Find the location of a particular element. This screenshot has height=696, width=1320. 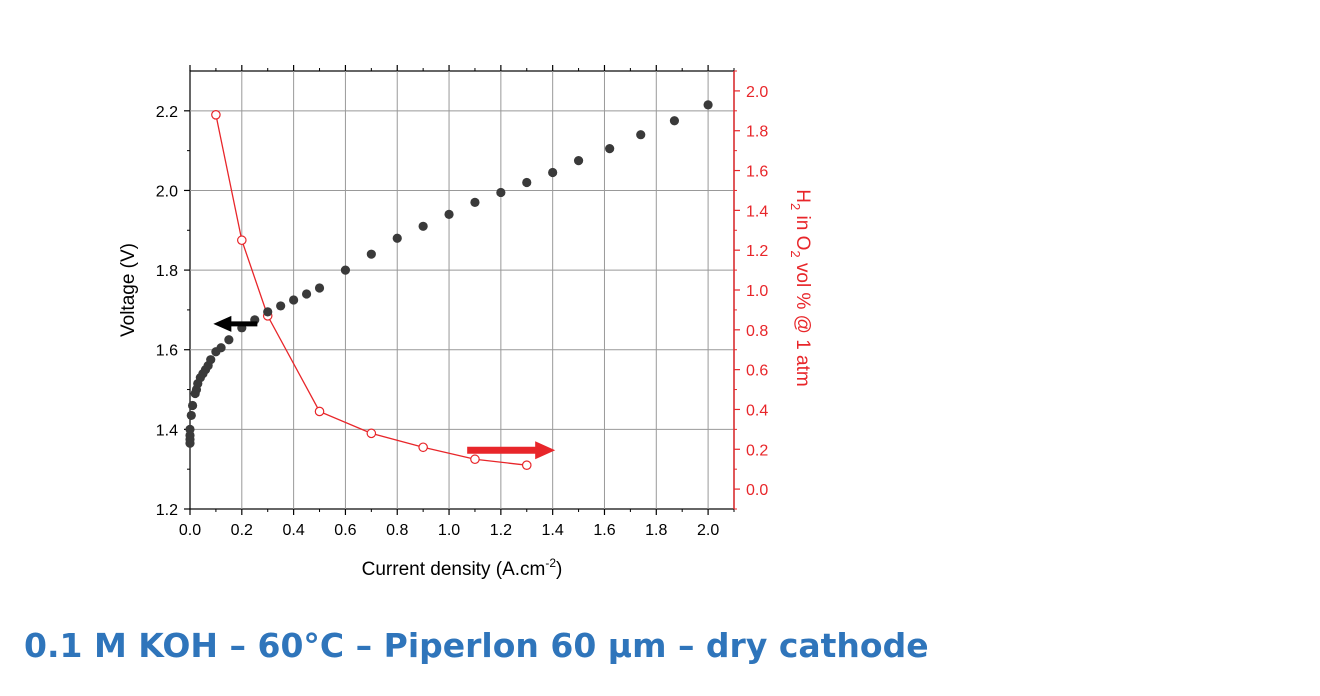

y2-tick-label: 1.0 is located at coordinates (757, 291).